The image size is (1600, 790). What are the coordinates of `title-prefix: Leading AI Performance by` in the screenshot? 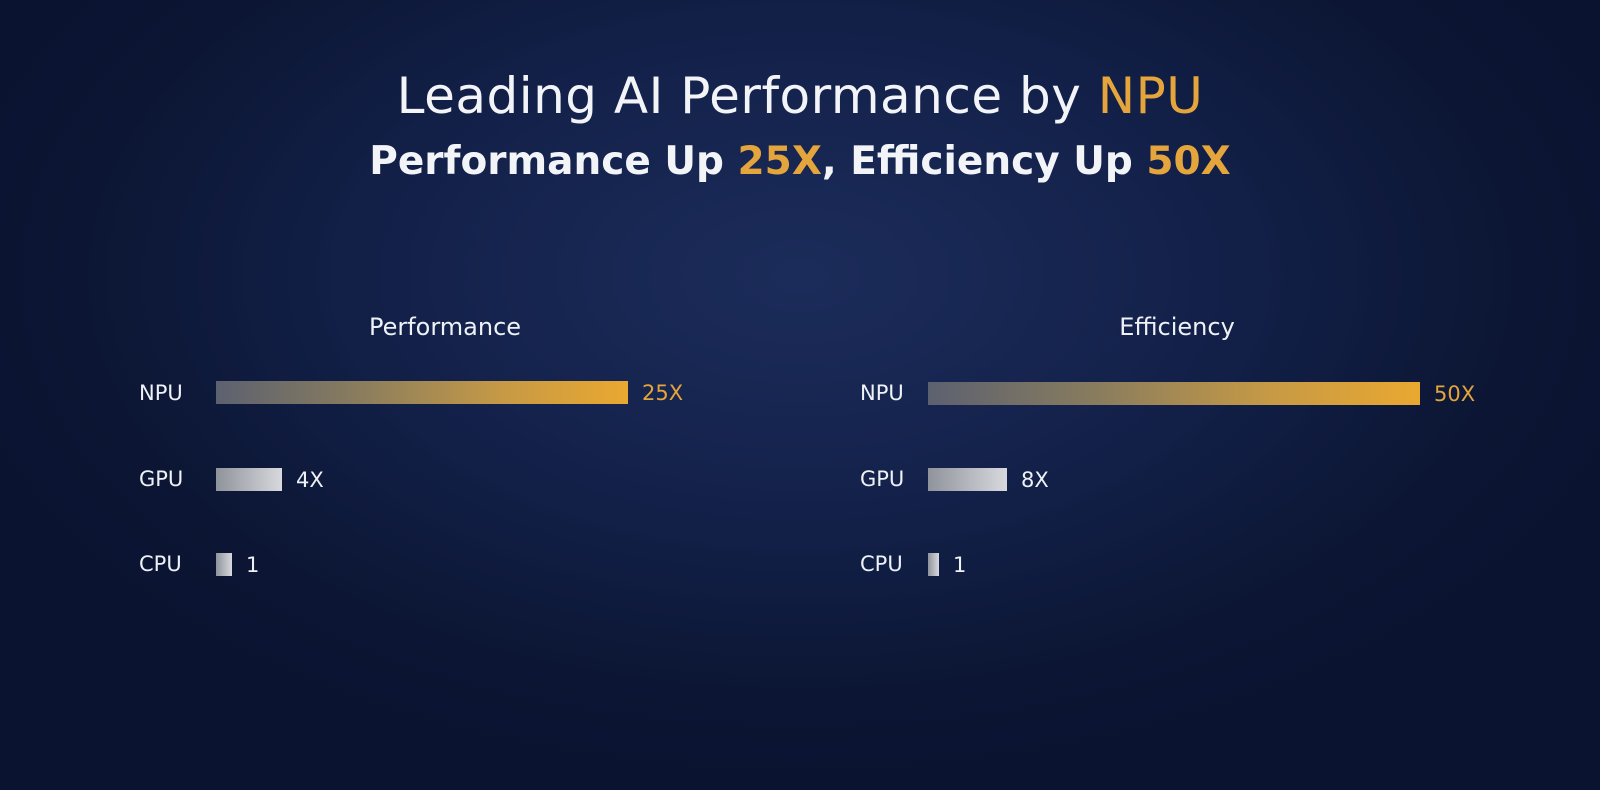 It's located at (747, 96).